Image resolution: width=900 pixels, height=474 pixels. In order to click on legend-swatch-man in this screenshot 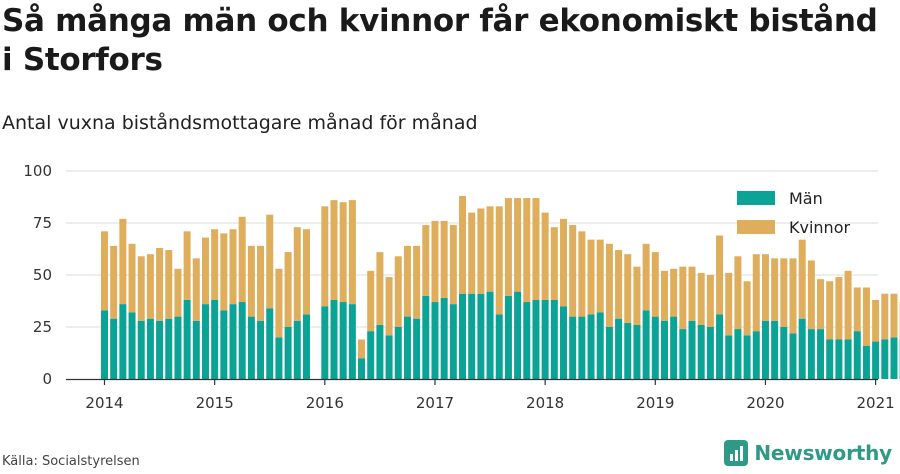, I will do `click(756, 198)`.